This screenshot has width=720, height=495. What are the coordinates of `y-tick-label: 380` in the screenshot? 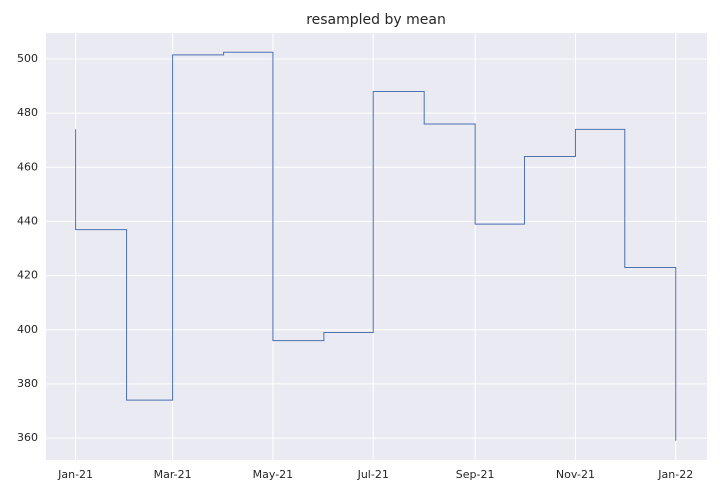 It's located at (27, 383).